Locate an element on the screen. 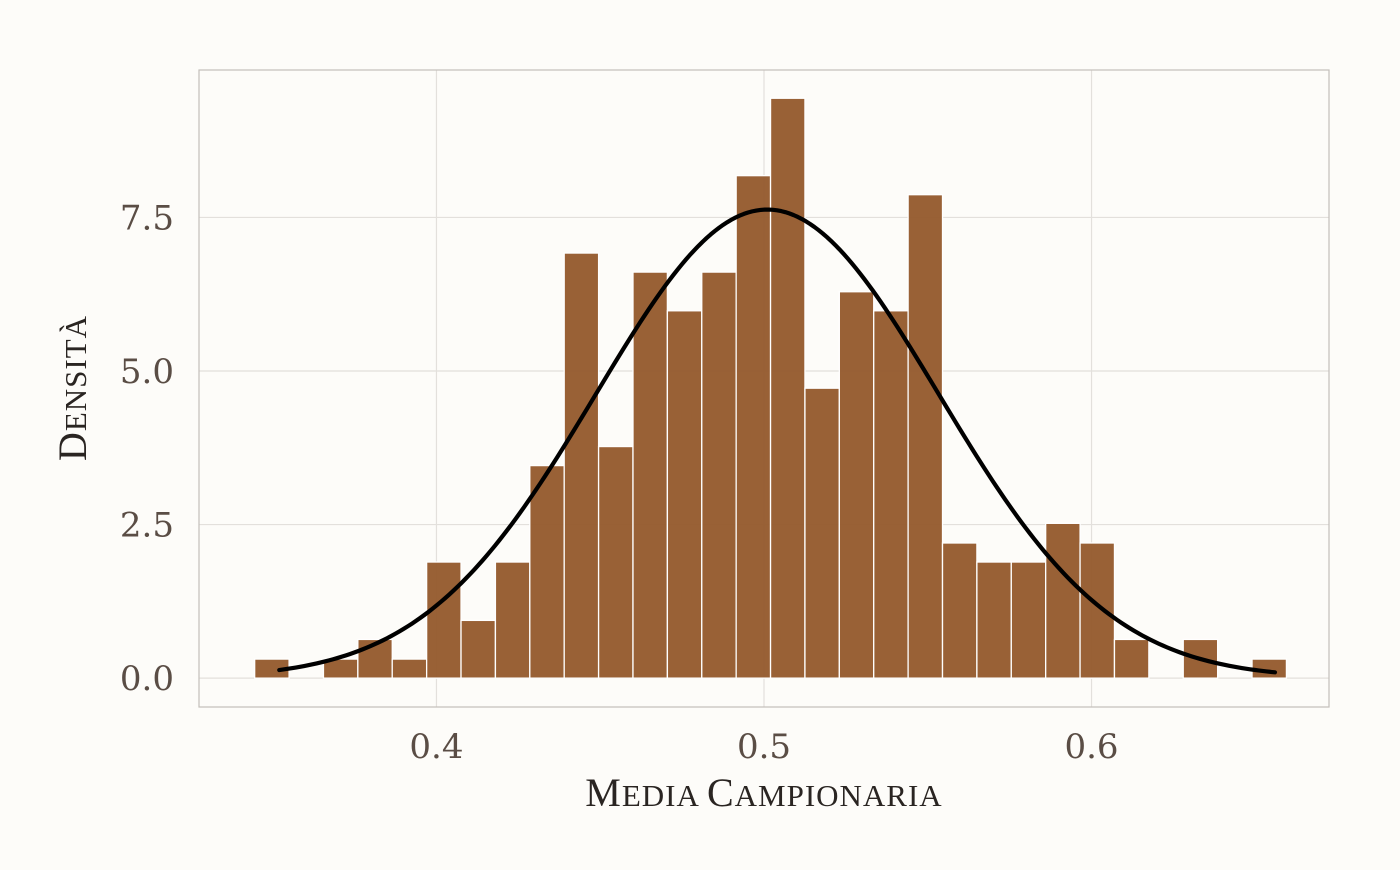 The height and width of the screenshot is (870, 1400). y-tick-label: 0.0 is located at coordinates (147, 679).